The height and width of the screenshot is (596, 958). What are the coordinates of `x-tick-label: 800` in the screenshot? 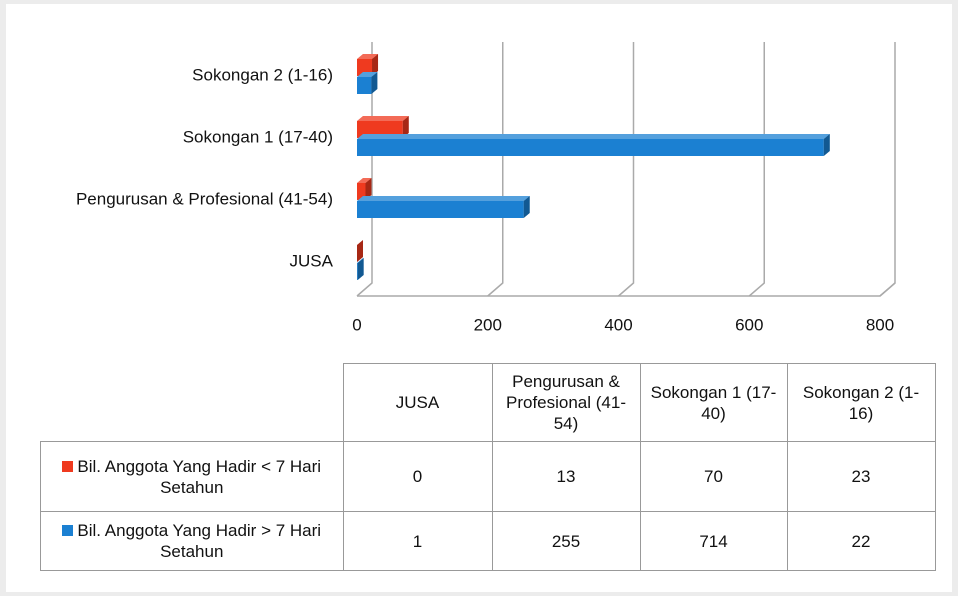 It's located at (880, 324).